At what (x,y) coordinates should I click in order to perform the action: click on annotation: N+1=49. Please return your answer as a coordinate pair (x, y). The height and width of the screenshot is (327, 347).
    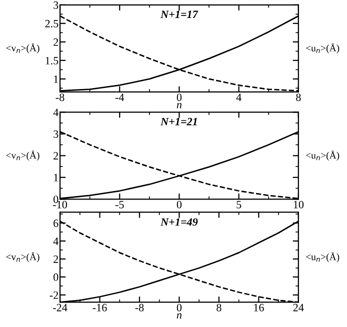
    Looking at the image, I should click on (179, 222).